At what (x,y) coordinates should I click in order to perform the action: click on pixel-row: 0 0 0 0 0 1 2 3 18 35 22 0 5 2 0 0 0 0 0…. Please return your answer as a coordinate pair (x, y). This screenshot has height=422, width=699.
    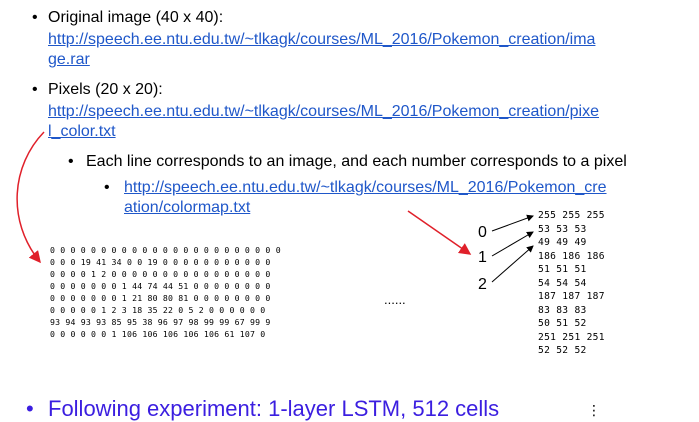
    Looking at the image, I should click on (158, 310).